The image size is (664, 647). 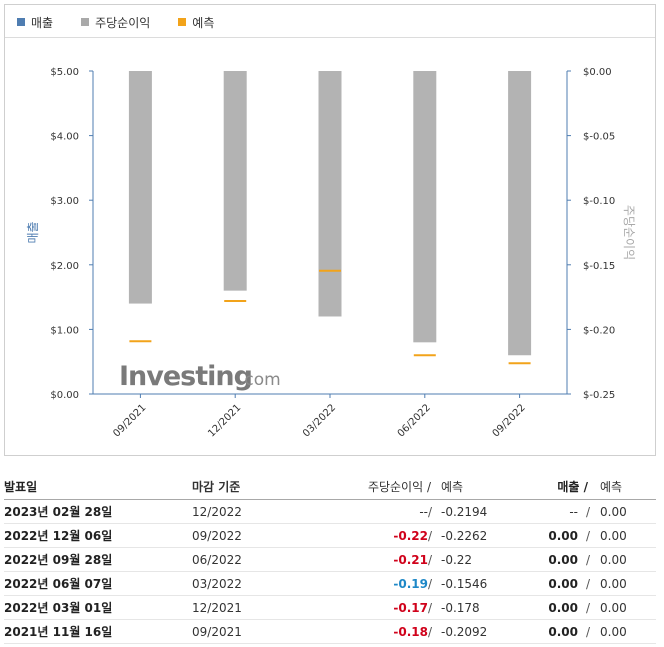 I want to click on row-date: 2022년 09월 28일, so click(x=58, y=560).